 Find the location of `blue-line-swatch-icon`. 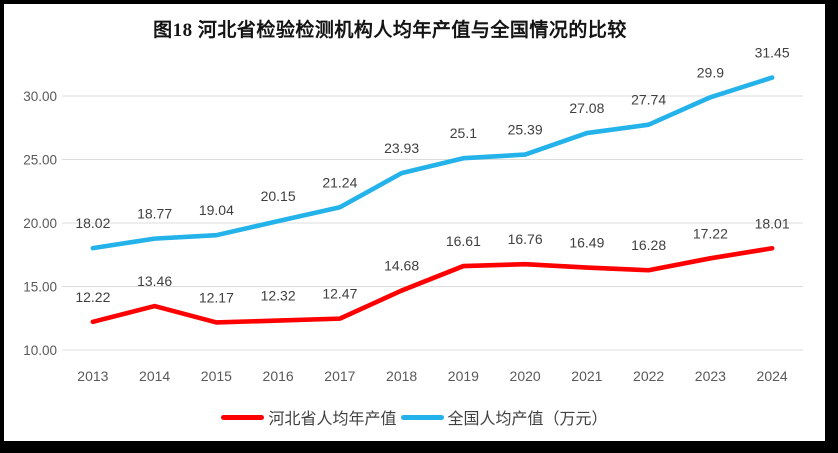

blue-line-swatch-icon is located at coordinates (422, 417).